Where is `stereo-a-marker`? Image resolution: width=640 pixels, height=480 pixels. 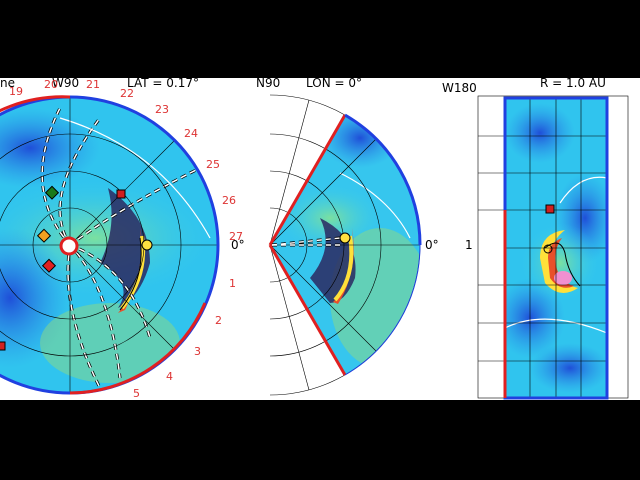 stereo-a-marker is located at coordinates (121, 194).